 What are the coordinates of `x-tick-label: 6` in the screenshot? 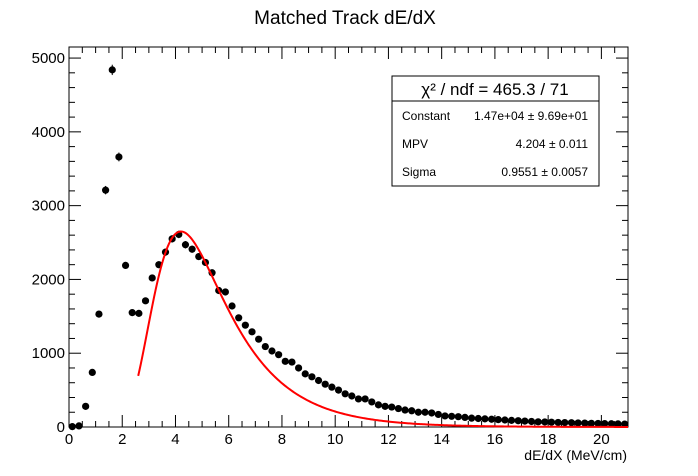 It's located at (229, 439).